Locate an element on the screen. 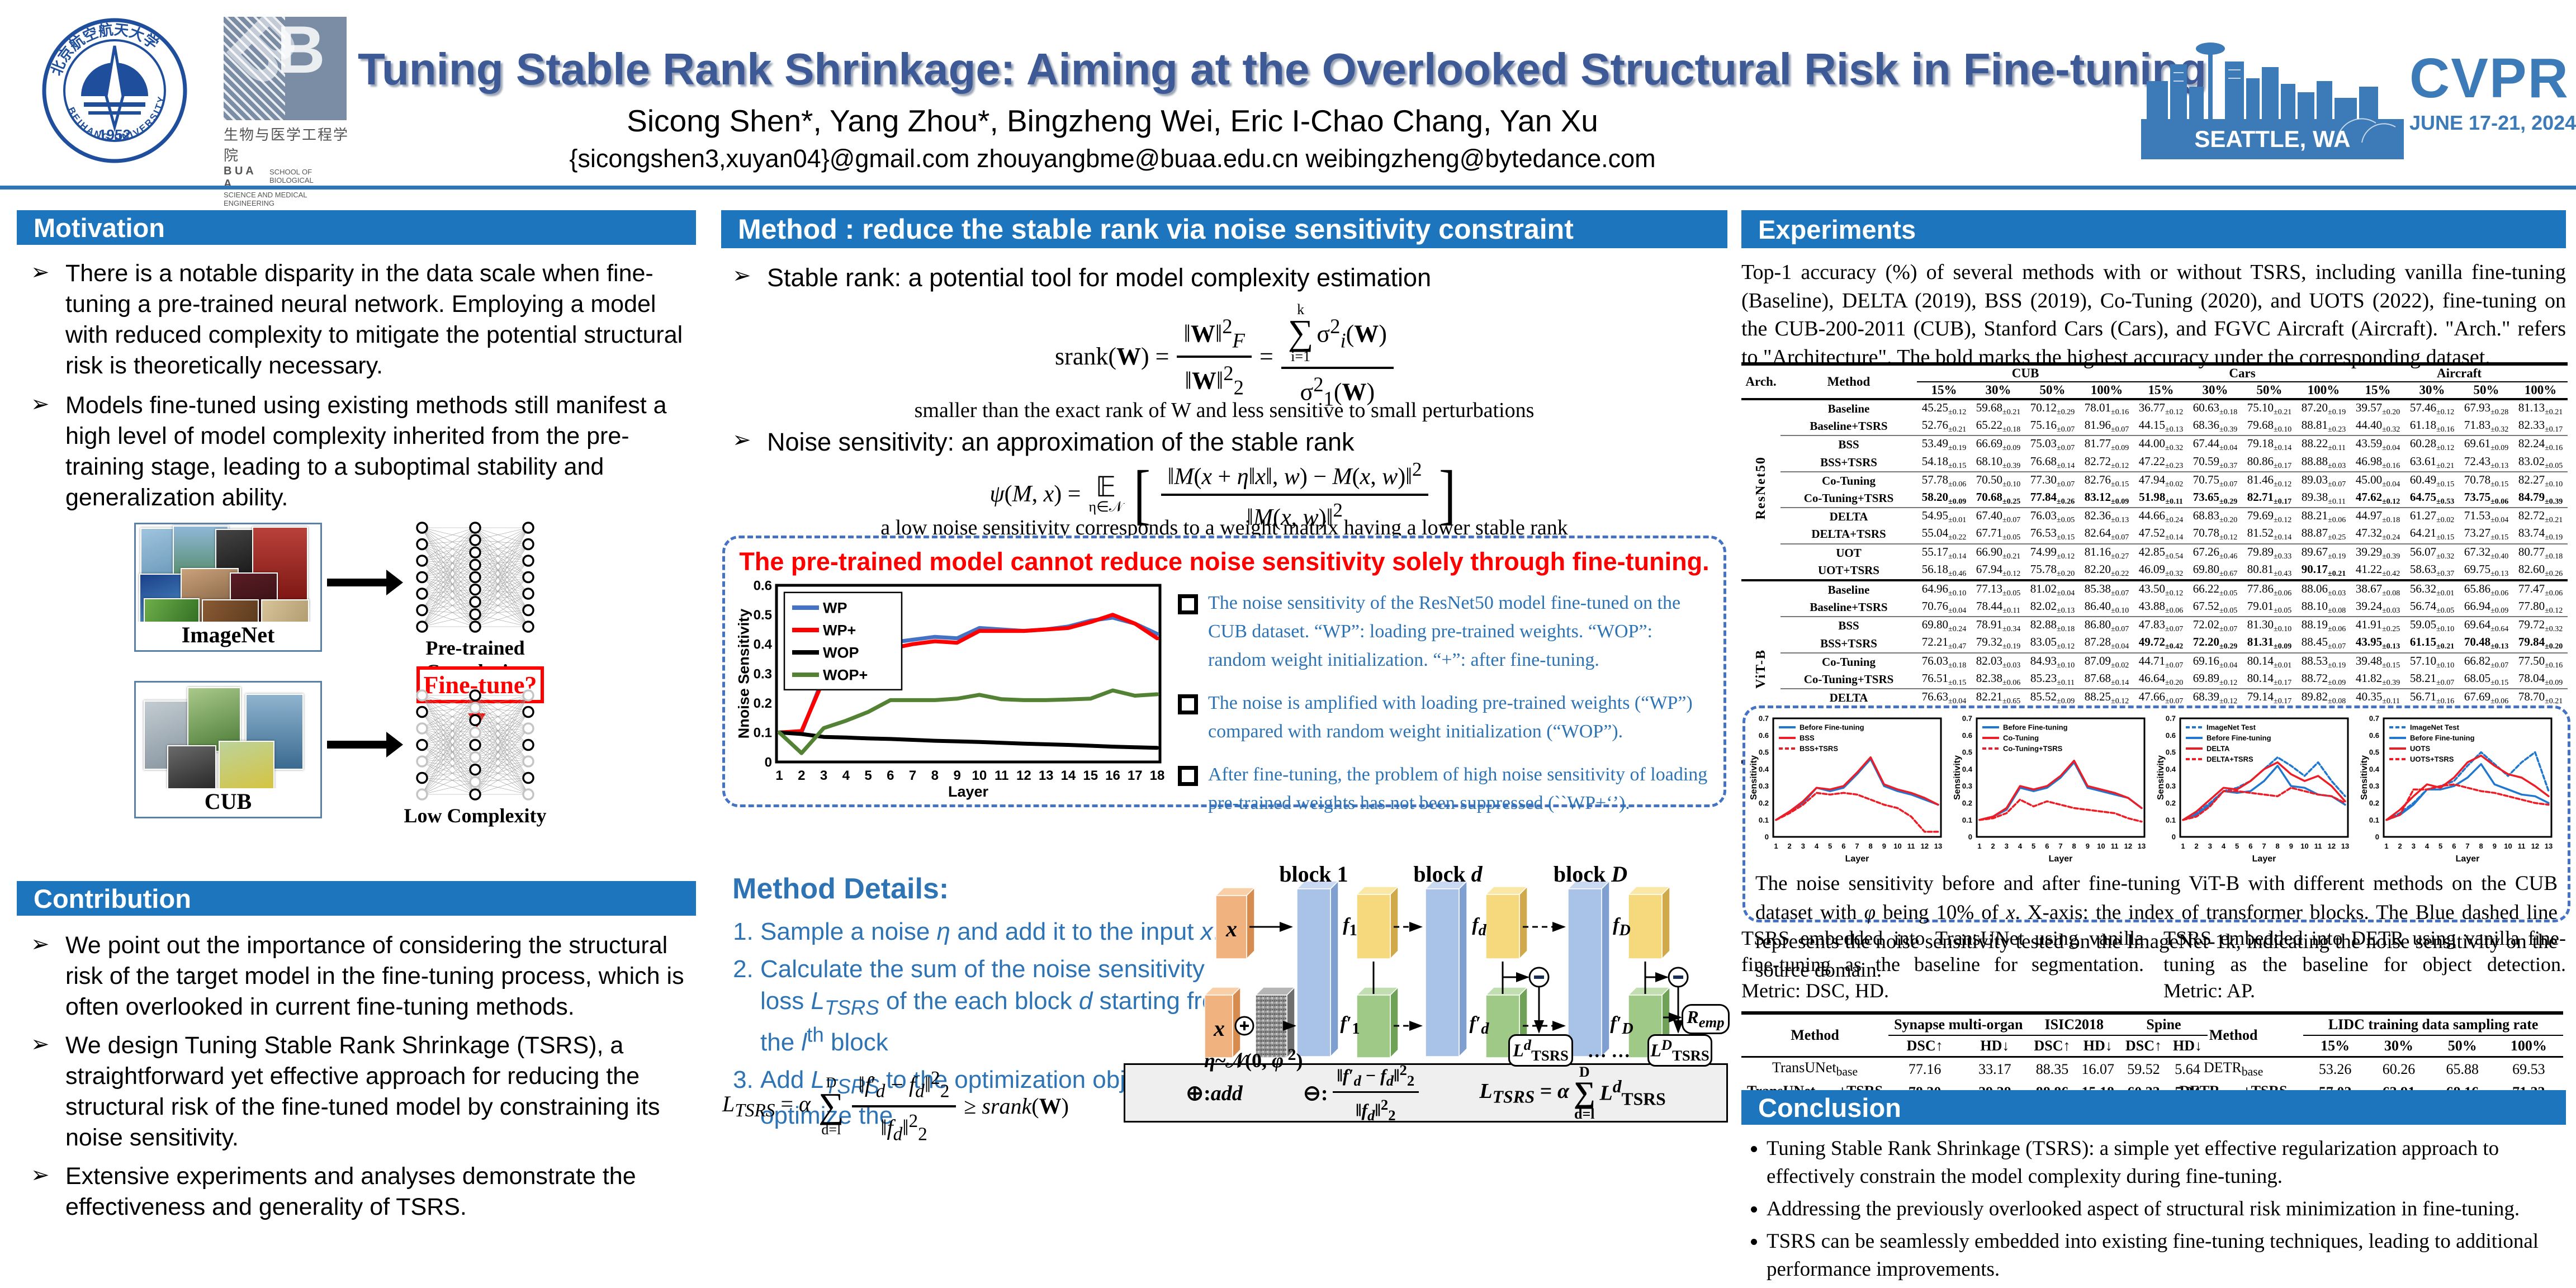 The width and height of the screenshot is (2576, 1288). section-conclusion-header: Conclusion is located at coordinates (2153, 1107).